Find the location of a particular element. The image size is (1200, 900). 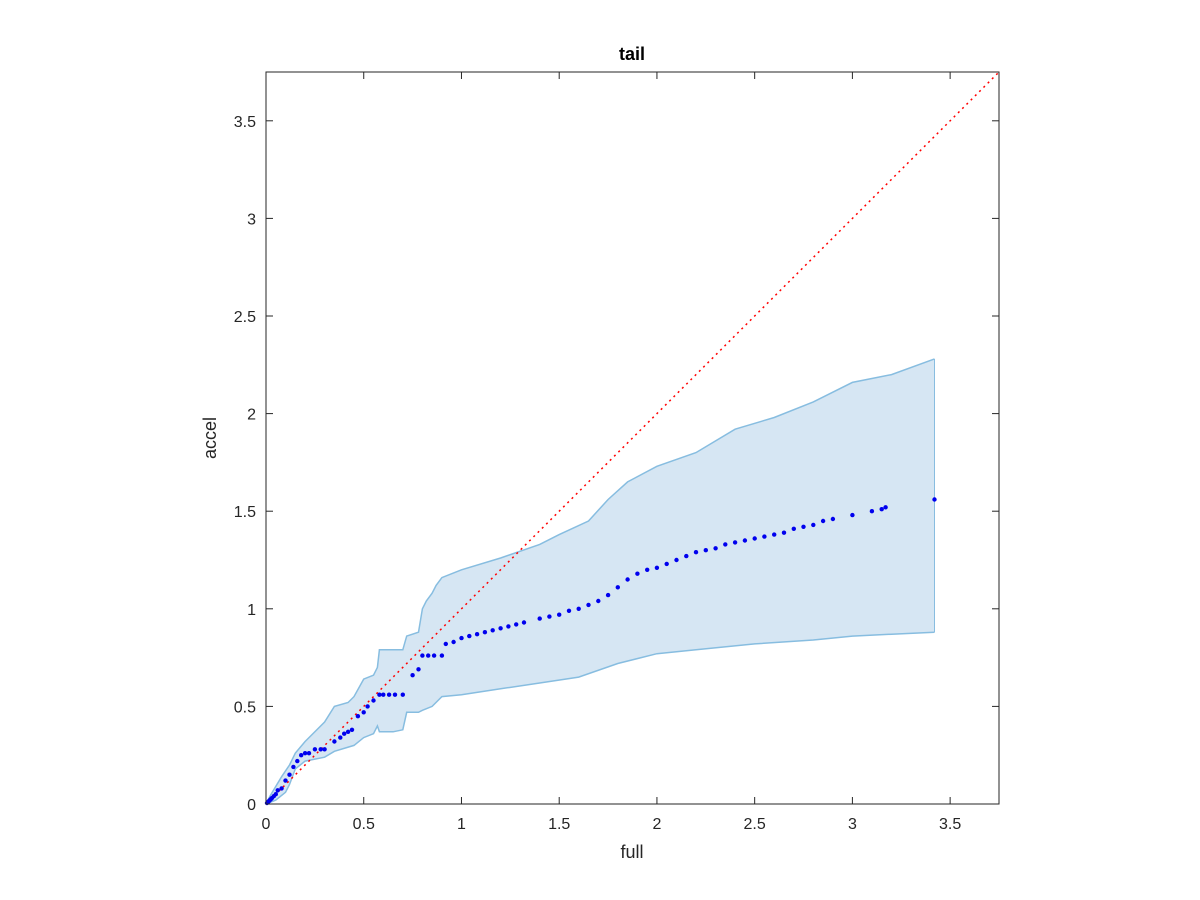

chart-title: tail is located at coordinates (632, 54).